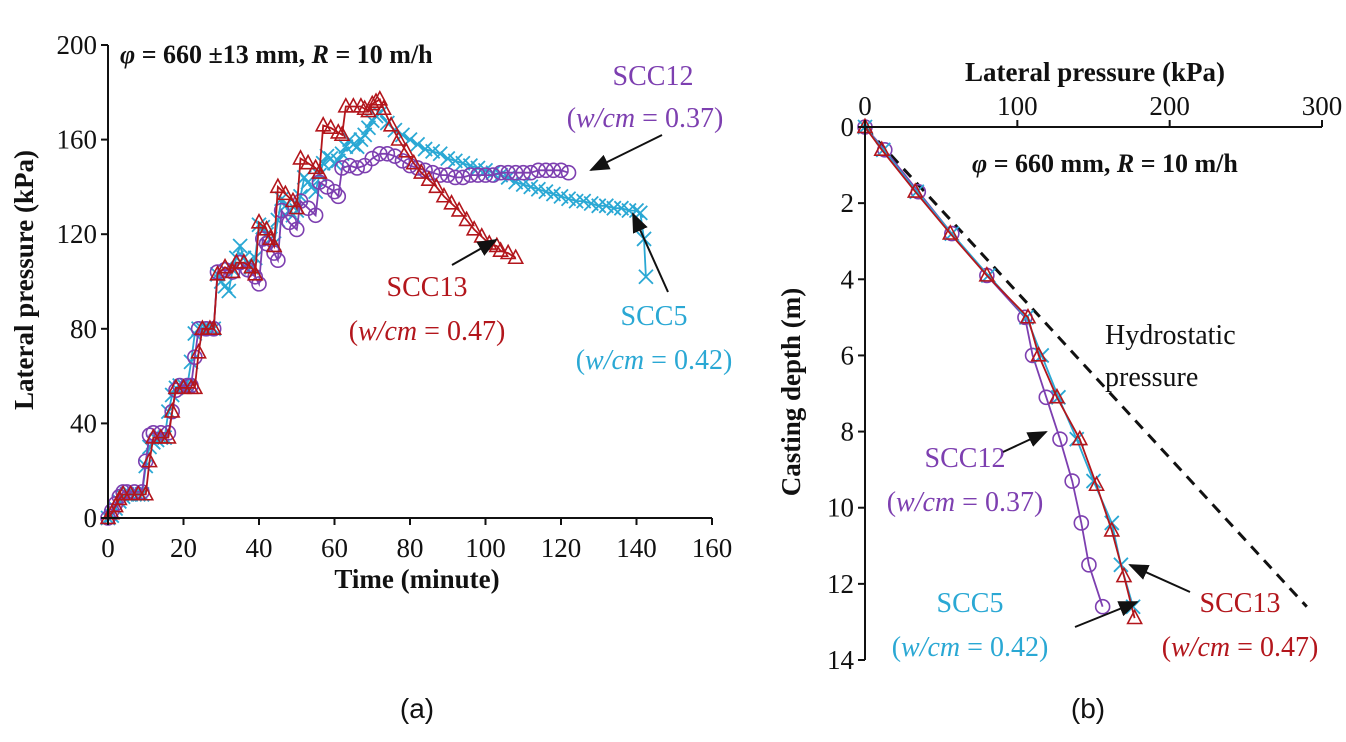 This screenshot has width=1346, height=742. What do you see at coordinates (970, 647) in the screenshot?
I see `annotation-b-scc5-wcm: (w/cm = 0.42)` at bounding box center [970, 647].